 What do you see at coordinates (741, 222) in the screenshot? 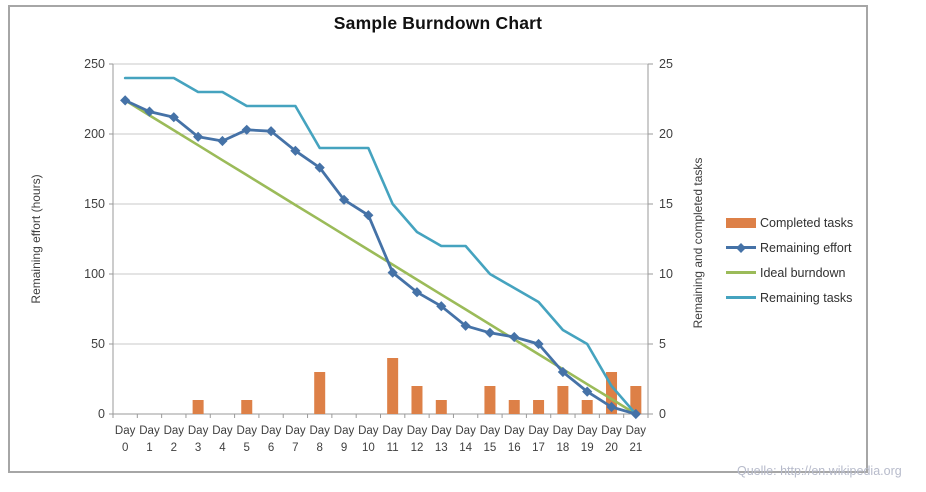
I see `completed-tasks-swatch-icon` at bounding box center [741, 222].